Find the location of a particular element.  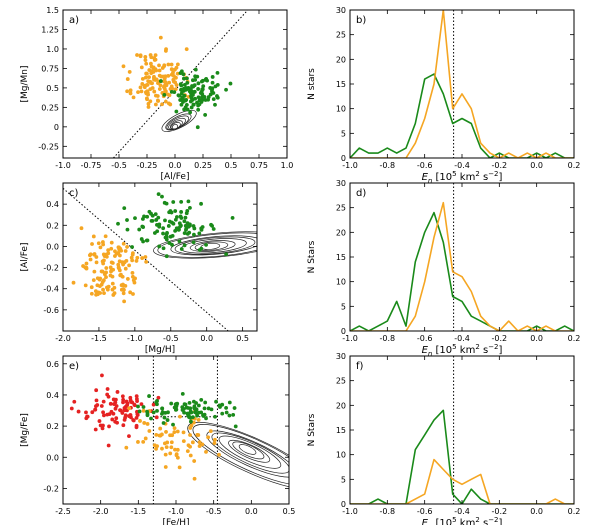

x-tick-label: -0.5 is located at coordinates (214, 511).